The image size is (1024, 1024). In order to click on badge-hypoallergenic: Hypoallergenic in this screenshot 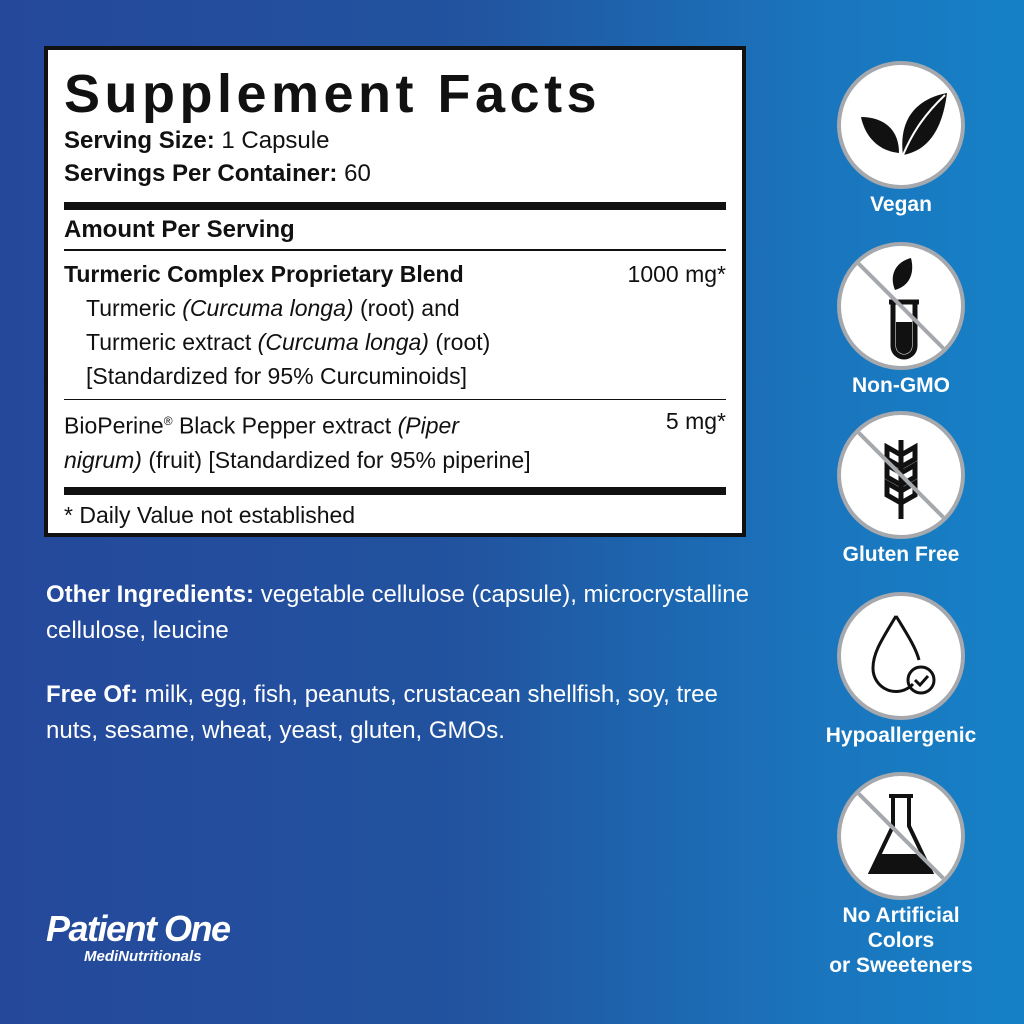, I will do `click(901, 670)`.